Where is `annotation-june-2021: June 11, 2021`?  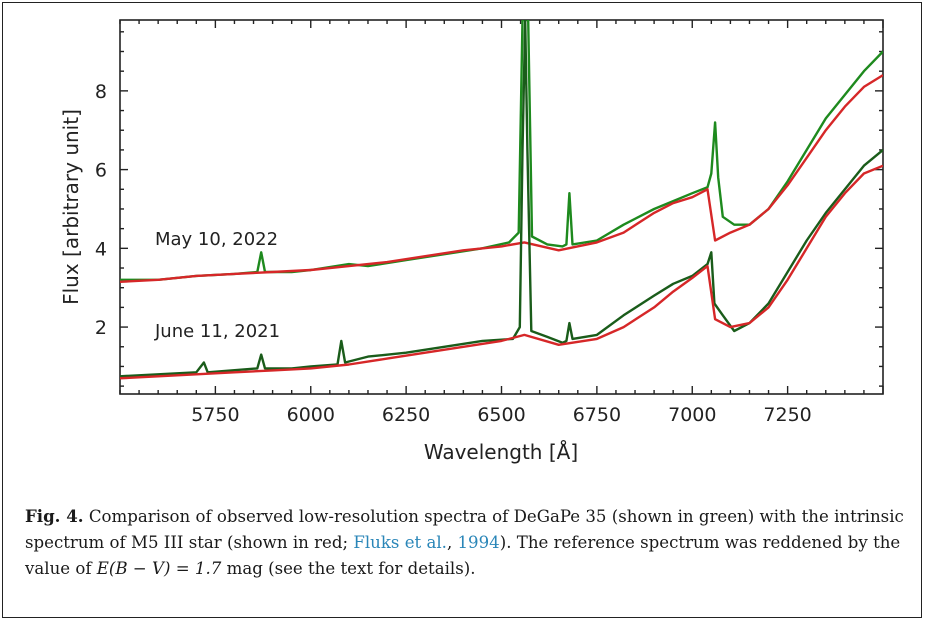 annotation-june-2021: June 11, 2021 is located at coordinates (217, 331).